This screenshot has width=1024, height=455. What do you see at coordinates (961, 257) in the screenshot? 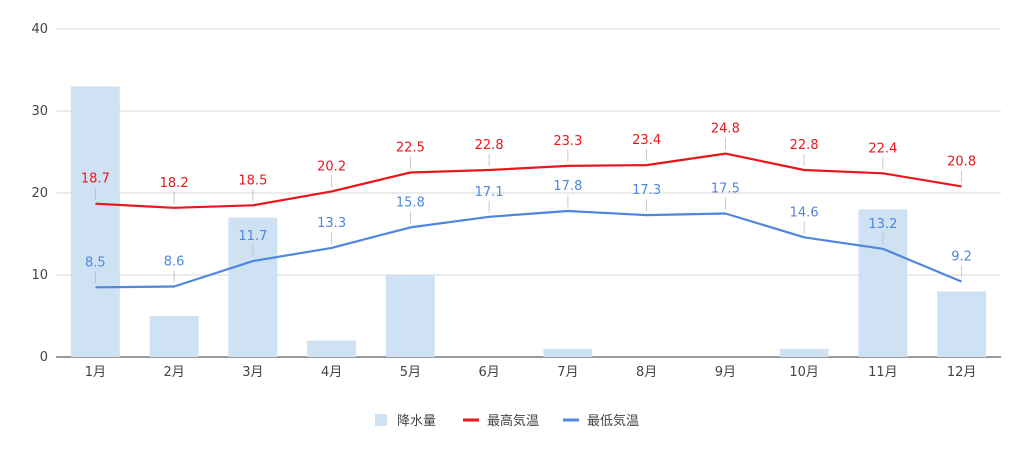
I see `data-label: 9.2` at bounding box center [961, 257].